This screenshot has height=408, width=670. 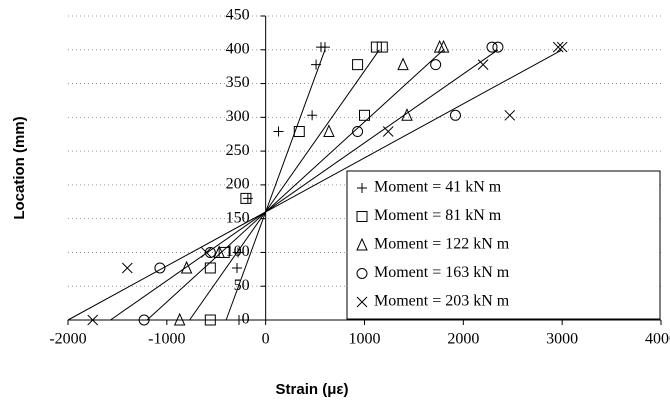 I want to click on y-tick-label: 0, so click(x=246, y=319).